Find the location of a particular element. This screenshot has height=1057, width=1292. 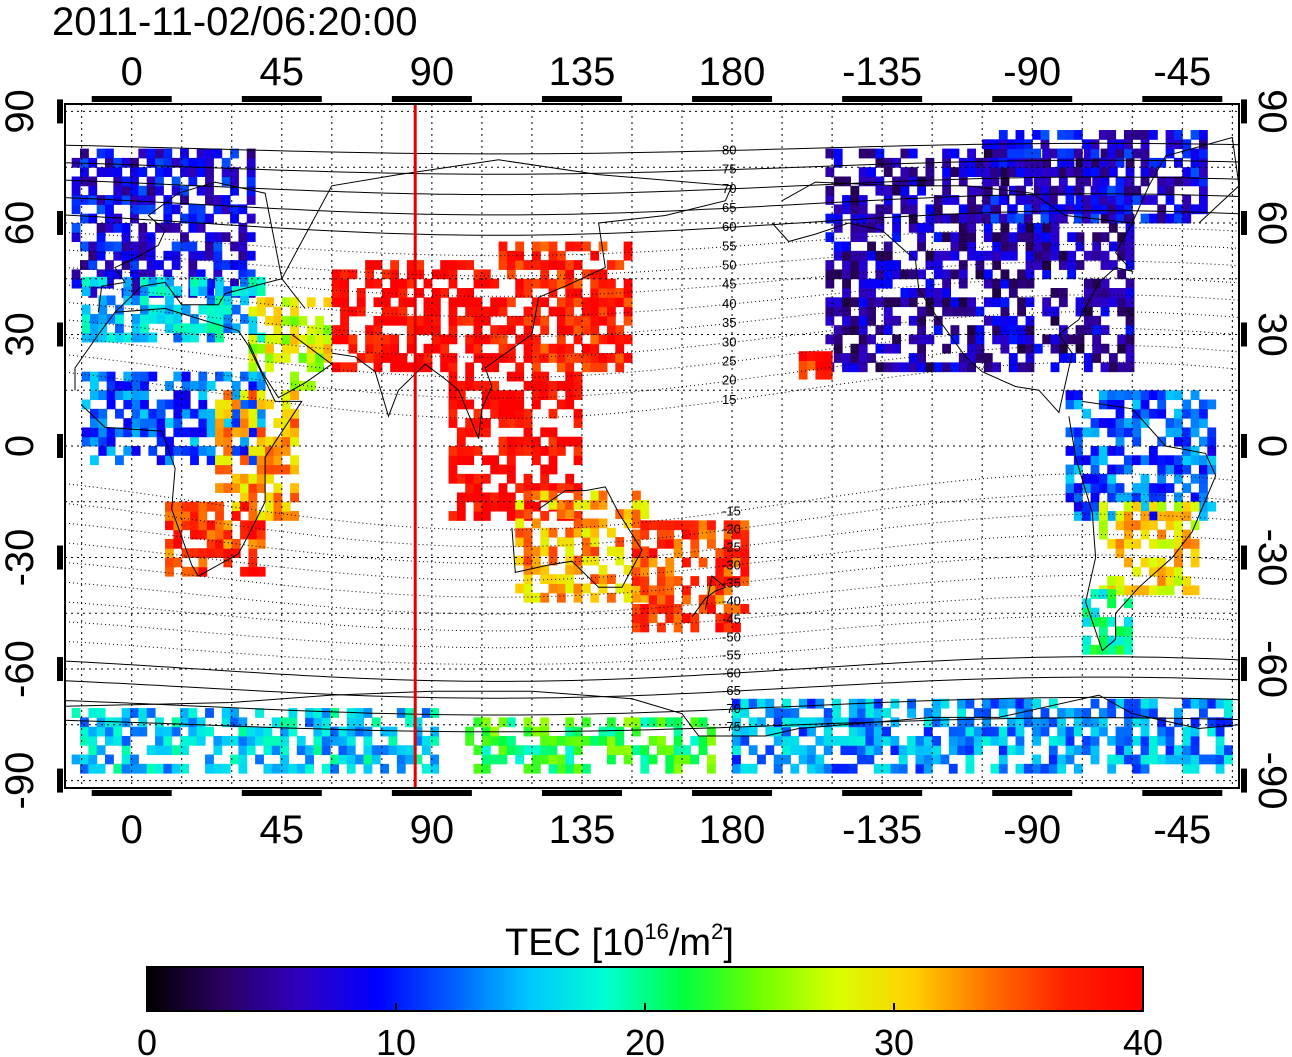

lon-tick-label-bottom: 180 is located at coordinates (732, 830).